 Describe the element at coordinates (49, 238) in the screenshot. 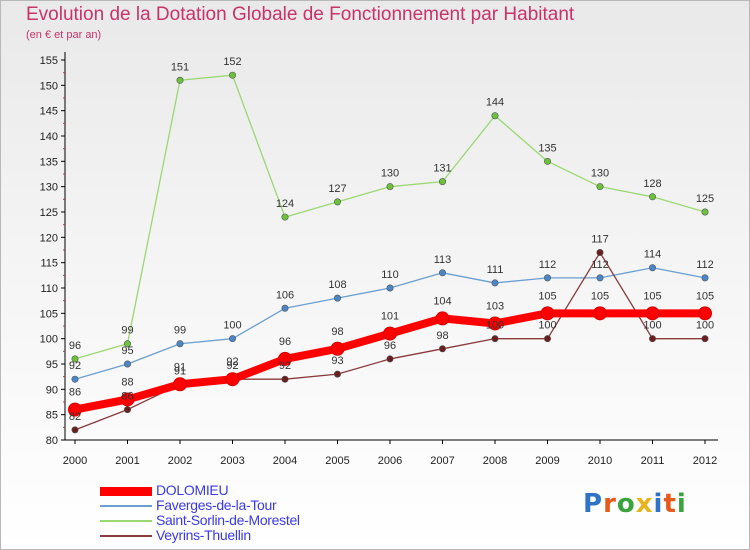

I see `y-tick-label: 120` at that location.